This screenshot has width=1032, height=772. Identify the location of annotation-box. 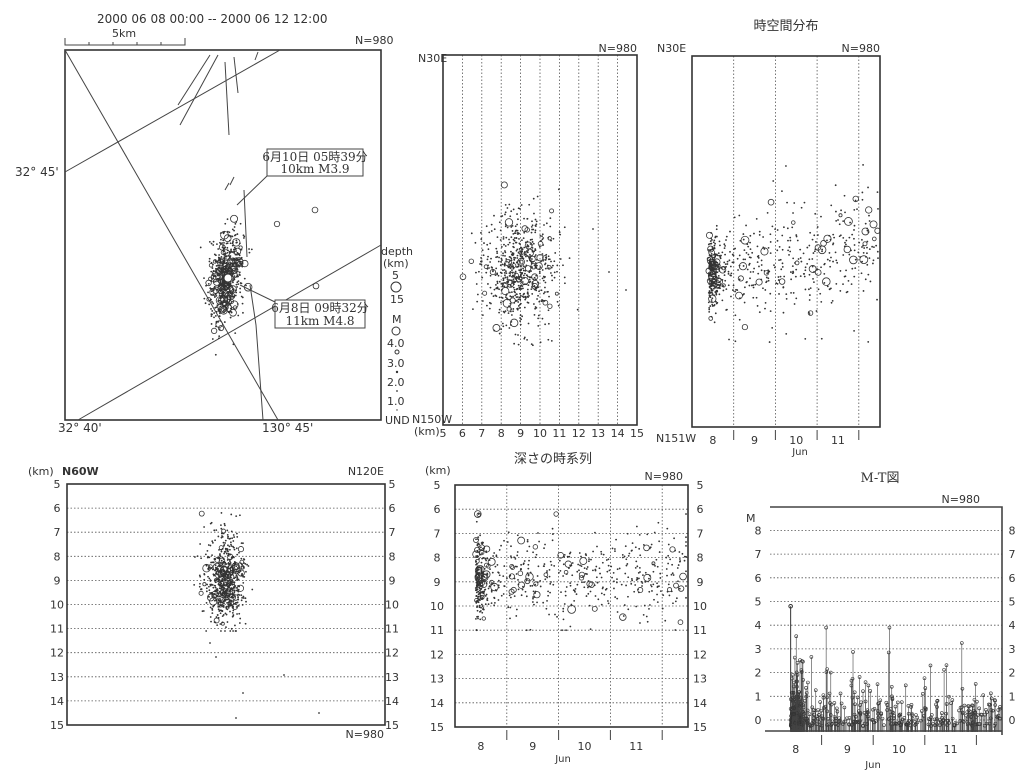
(315, 162).